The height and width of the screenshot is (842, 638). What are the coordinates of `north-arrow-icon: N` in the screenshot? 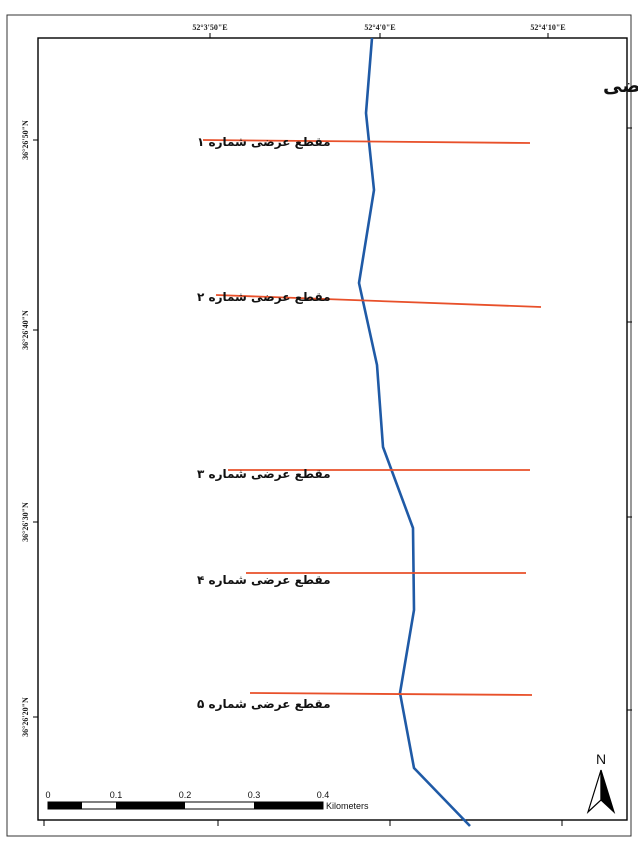 It's located at (601, 782).